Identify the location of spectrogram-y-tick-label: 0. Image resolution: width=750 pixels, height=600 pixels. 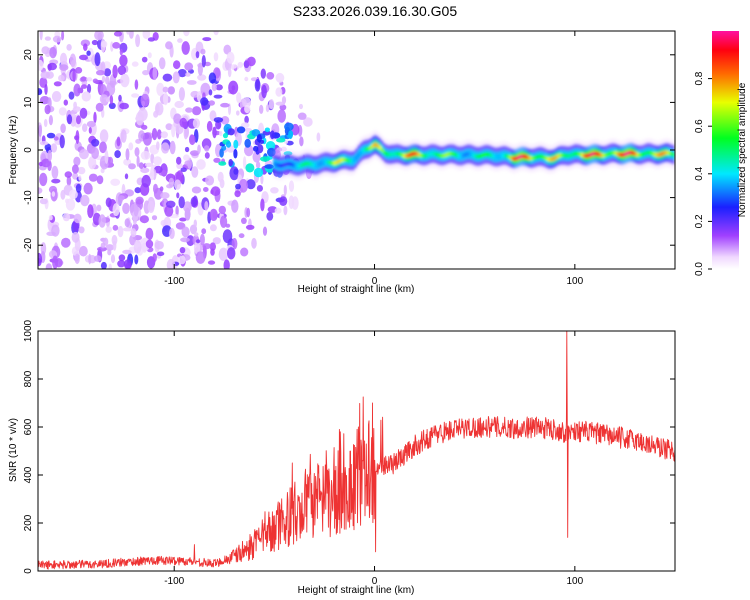
(28, 150).